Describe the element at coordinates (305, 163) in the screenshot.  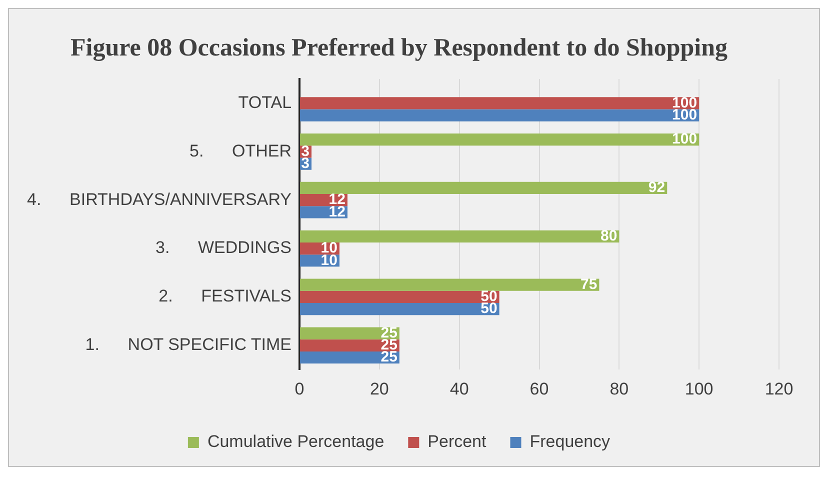
I see `data-label: 3` at that location.